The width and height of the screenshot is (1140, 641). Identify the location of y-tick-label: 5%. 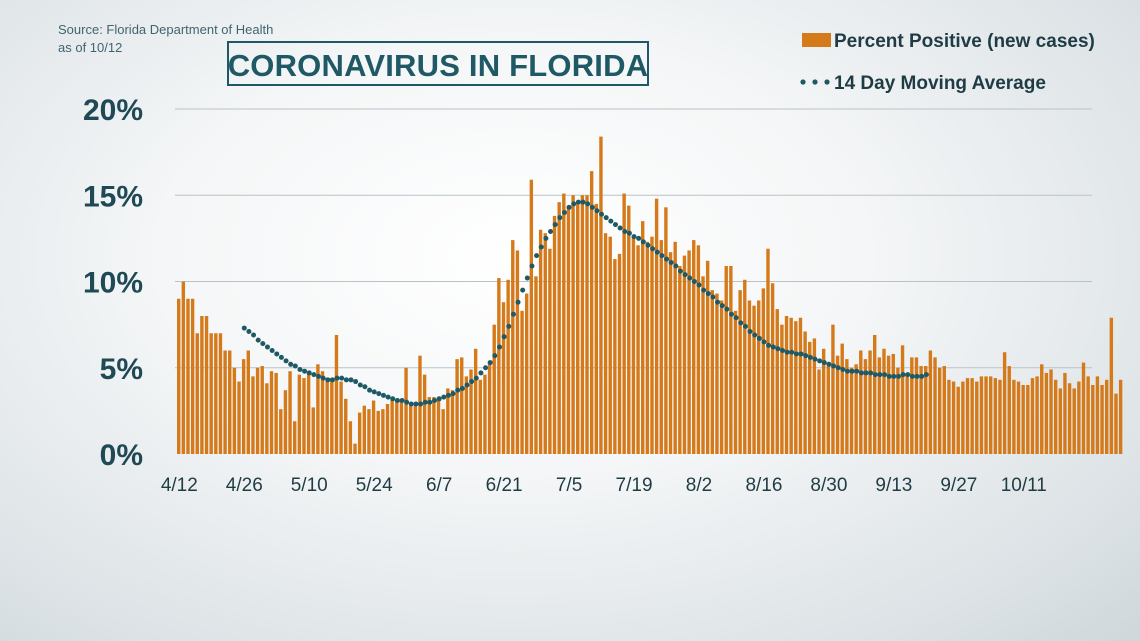
(121, 369).